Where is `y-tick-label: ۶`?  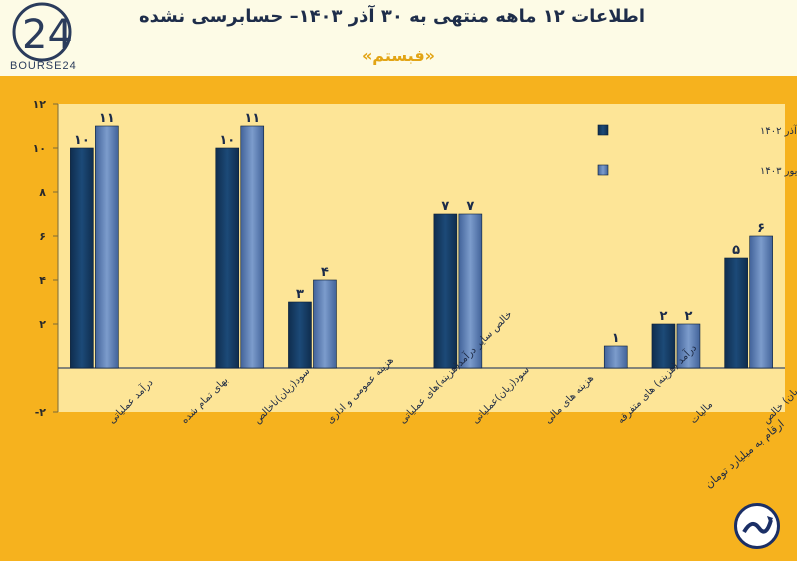 y-tick-label: ۶ is located at coordinates (42, 236).